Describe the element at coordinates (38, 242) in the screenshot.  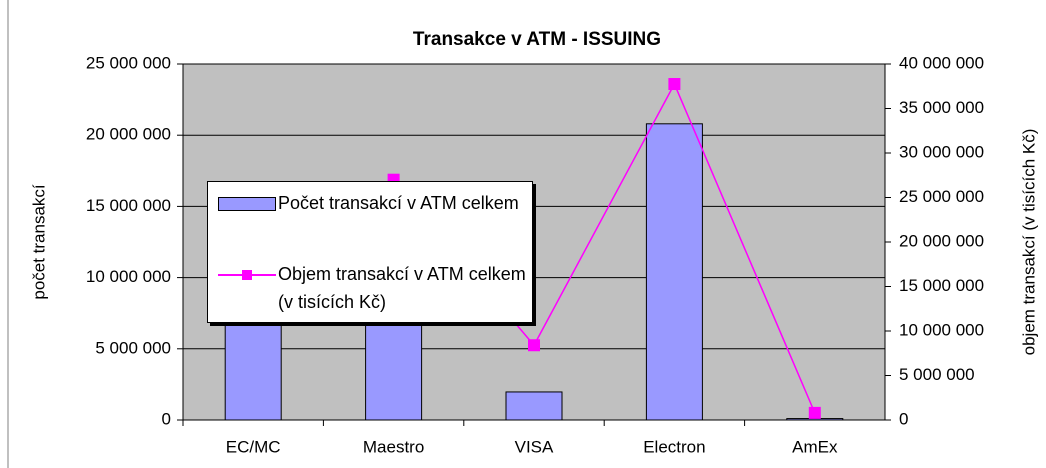
I see `y-axis-label: počet transakcí` at that location.